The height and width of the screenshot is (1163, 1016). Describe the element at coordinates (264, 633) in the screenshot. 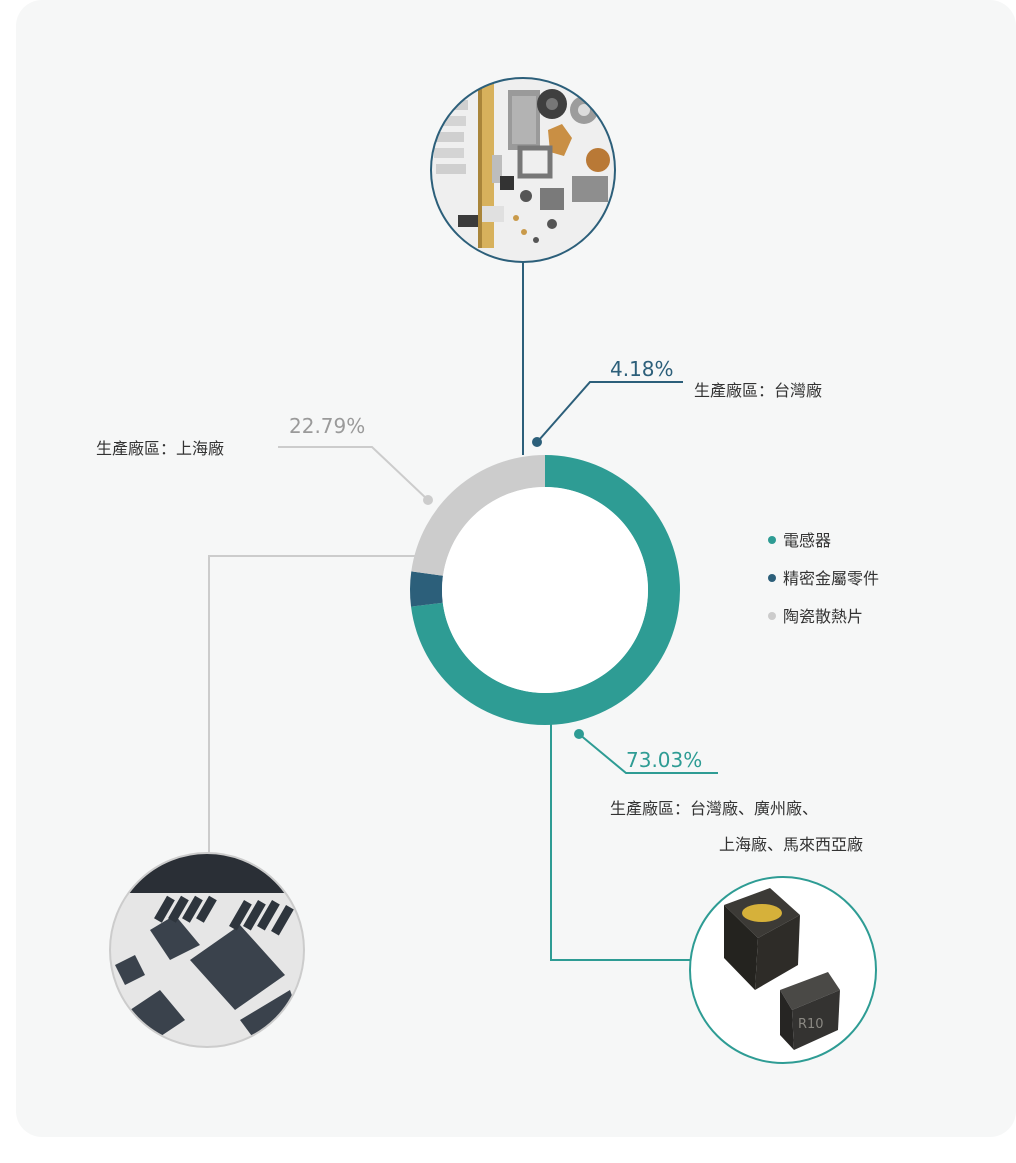

I see `ceramic-callout: 22.79% 生產廠區：上海廠` at that location.